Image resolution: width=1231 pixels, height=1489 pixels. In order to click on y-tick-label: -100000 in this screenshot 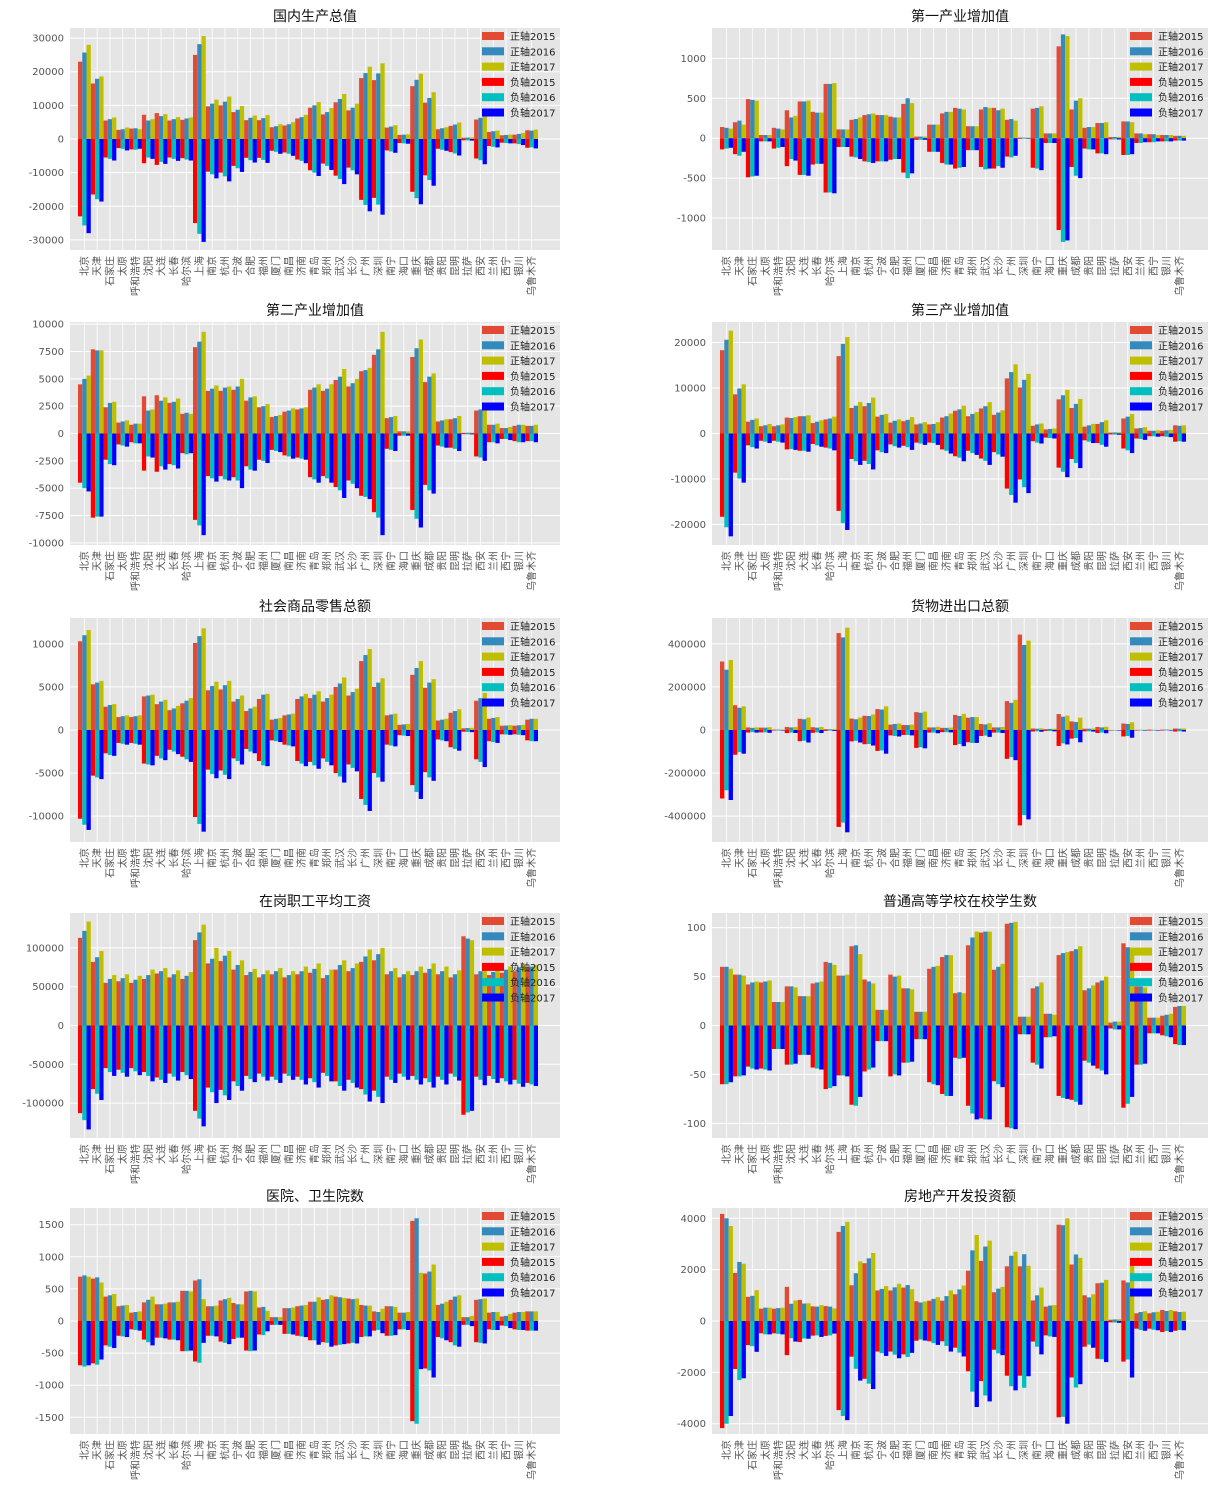, I will do `click(43, 1104)`.